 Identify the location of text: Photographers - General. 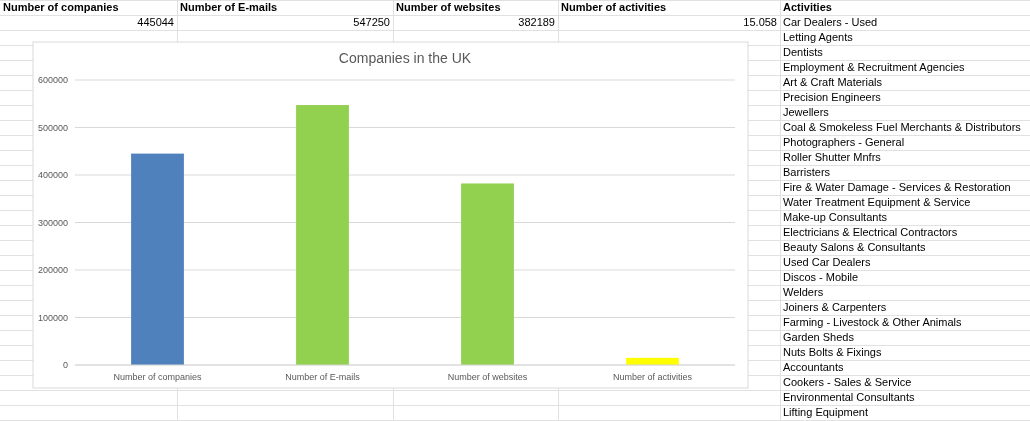
(844, 142).